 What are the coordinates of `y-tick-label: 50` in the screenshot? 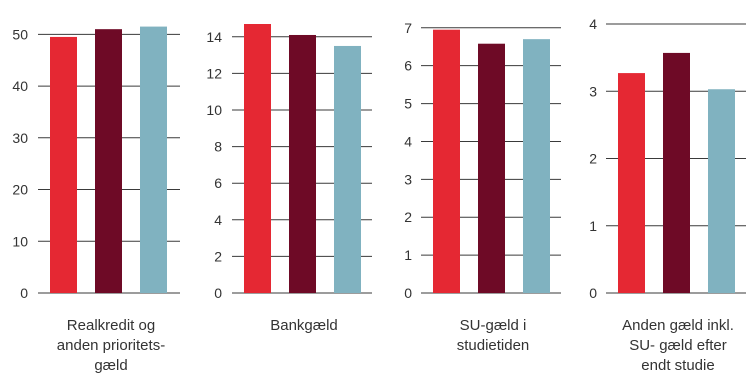 It's located at (20, 34).